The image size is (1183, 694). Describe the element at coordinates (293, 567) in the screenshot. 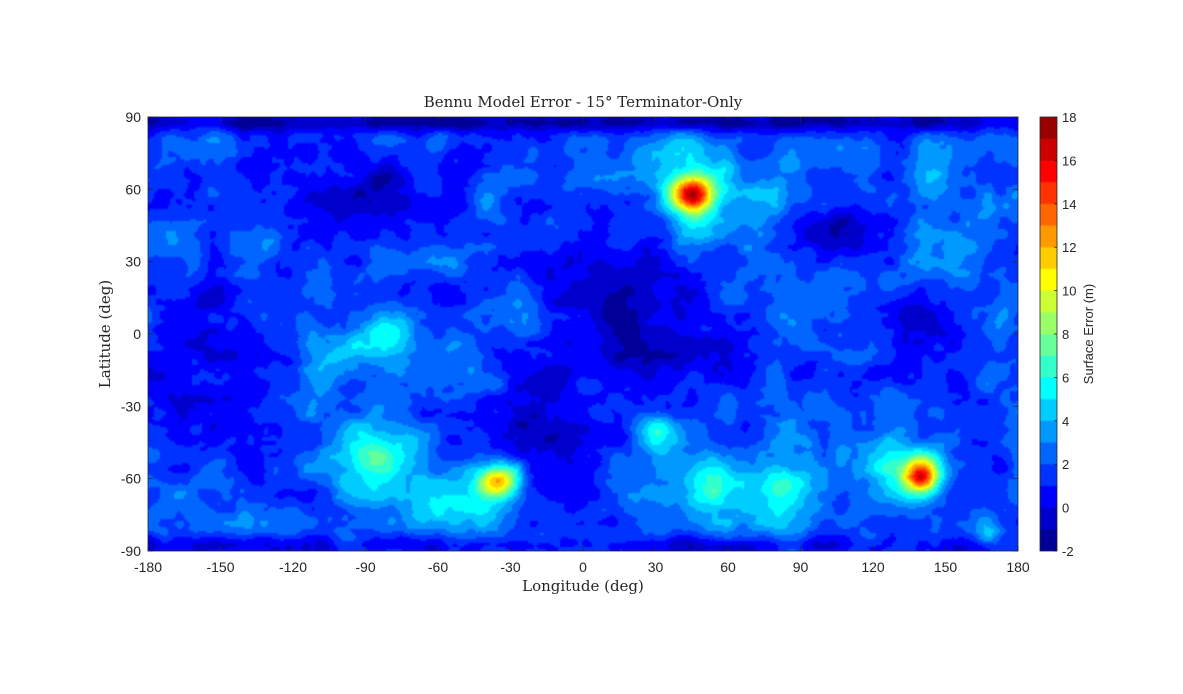

I see `x-tick-label: -120` at that location.